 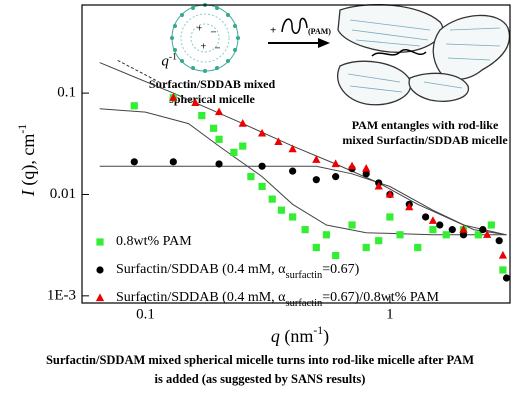 I want to click on y-tick-label: 0.1, so click(x=66, y=93).